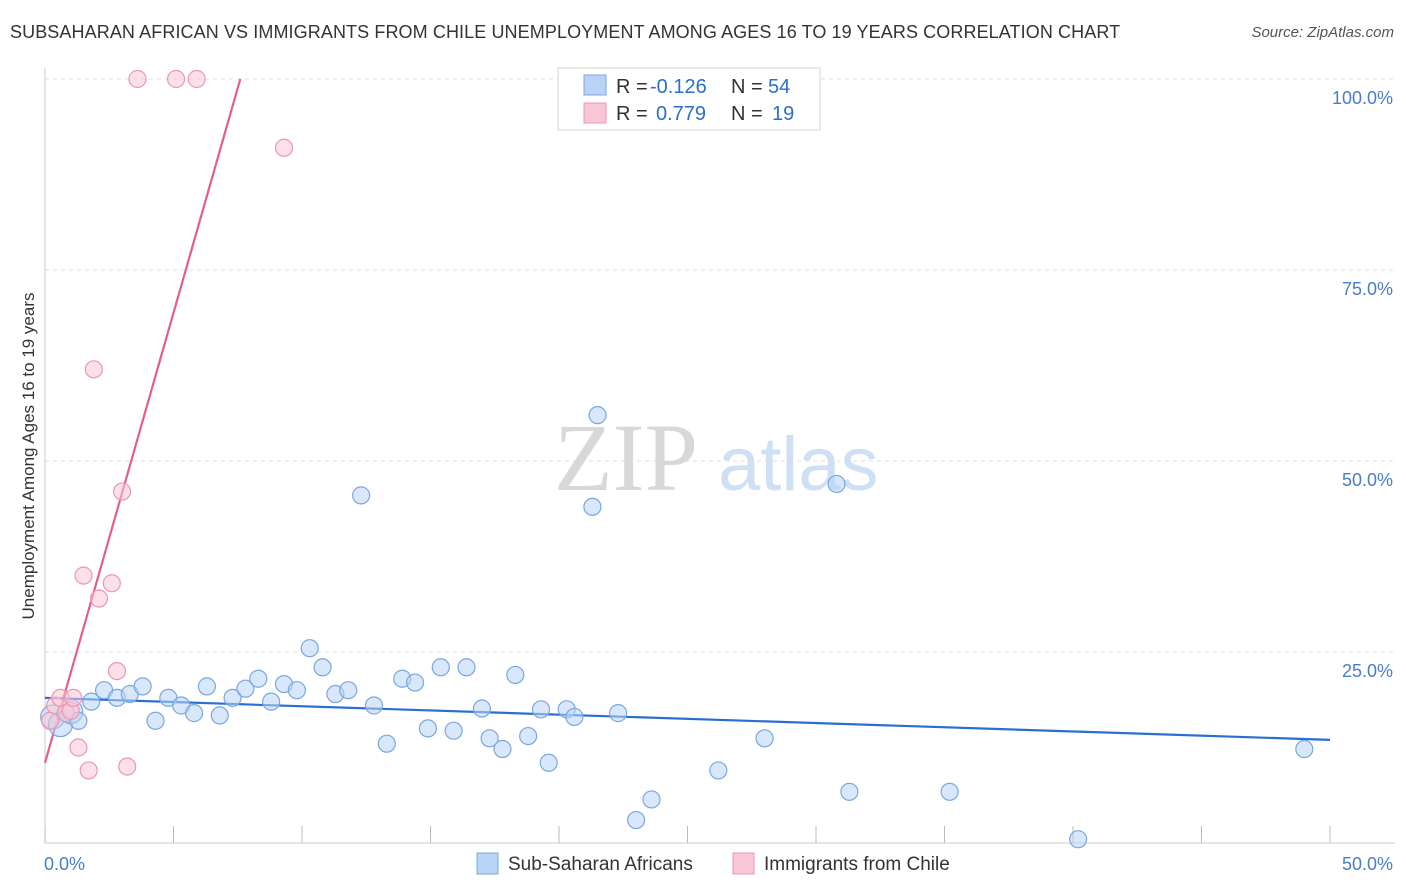 The image size is (1406, 892). What do you see at coordinates (626, 457) in the screenshot?
I see `watermark-zip: ZIP` at bounding box center [626, 457].